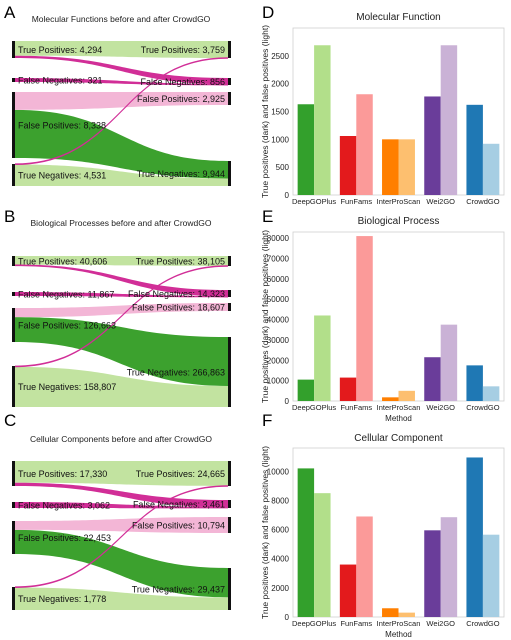 The width and height of the screenshot is (511, 640). I want to click on y-tick-label: 500, so click(283, 167).